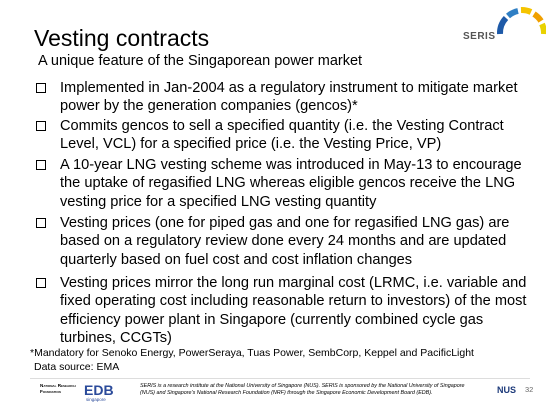  What do you see at coordinates (479, 36) in the screenshot?
I see `logo-text: SERIS` at bounding box center [479, 36].